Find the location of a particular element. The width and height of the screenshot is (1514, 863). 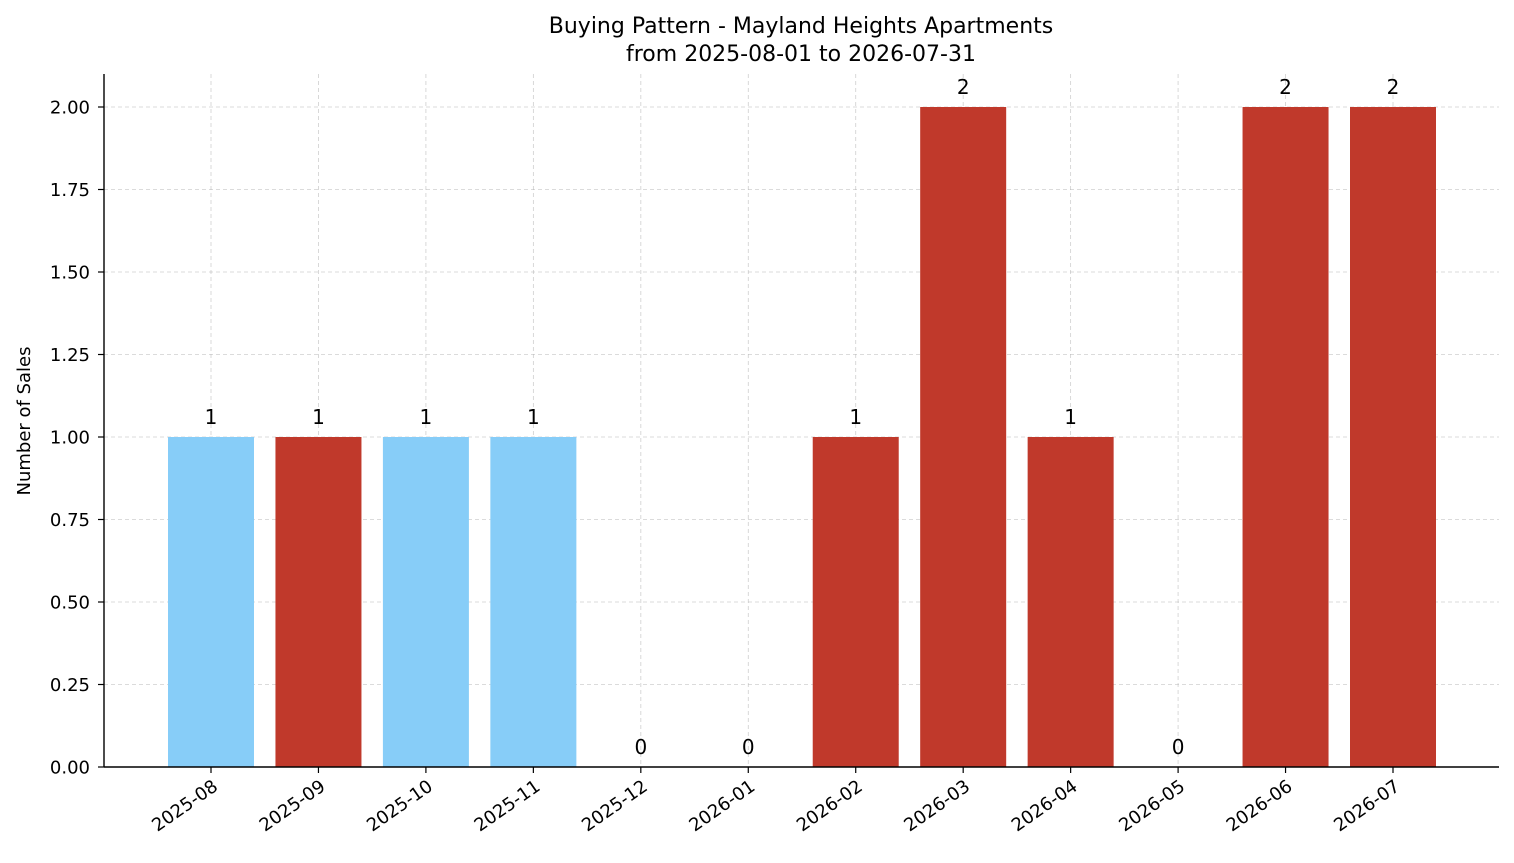

y-tick-label: 0.00 is located at coordinates (70, 768).